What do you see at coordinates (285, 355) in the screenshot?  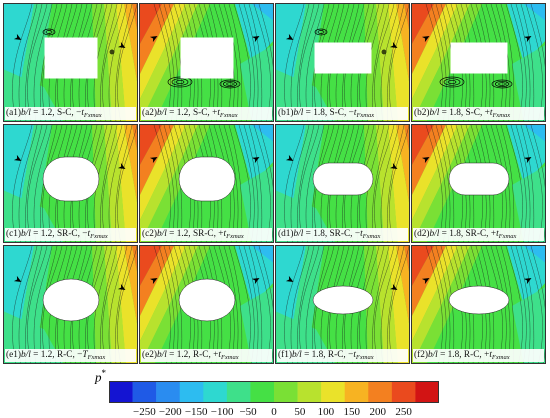 I see `panel-label: (f1)` at bounding box center [285, 355].